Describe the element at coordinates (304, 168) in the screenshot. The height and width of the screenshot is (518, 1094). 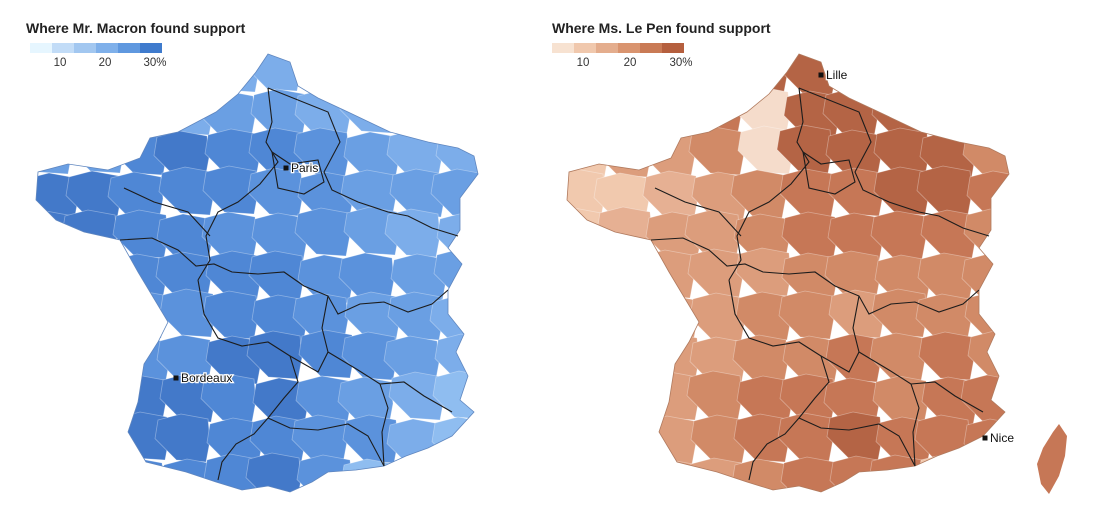
I see `city-label: Paris` at that location.